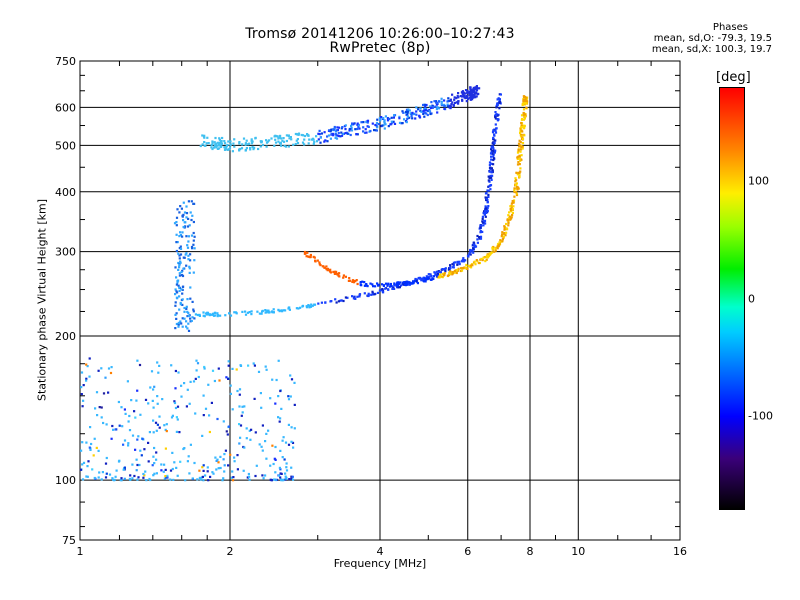 The width and height of the screenshot is (800, 600). I want to click on x-tick-label: 4, so click(380, 551).